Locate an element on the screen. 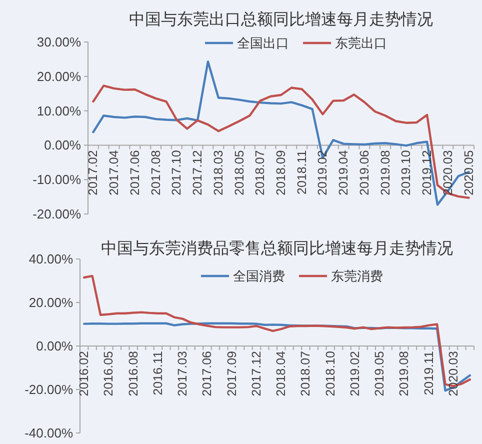  x-tick-label: 2019.10 is located at coordinates (406, 173).